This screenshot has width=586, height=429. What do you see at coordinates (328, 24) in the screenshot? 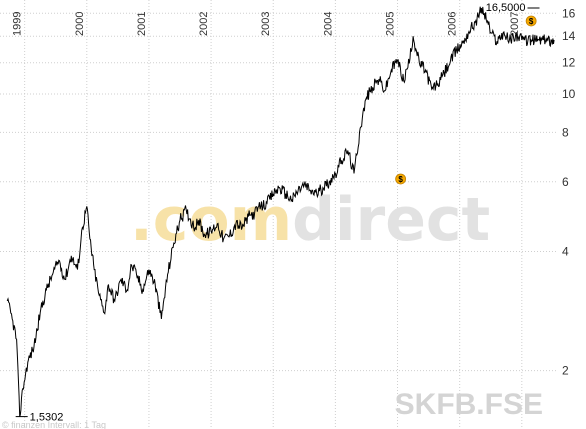
I see `x-tick-label: 2004` at bounding box center [328, 24].